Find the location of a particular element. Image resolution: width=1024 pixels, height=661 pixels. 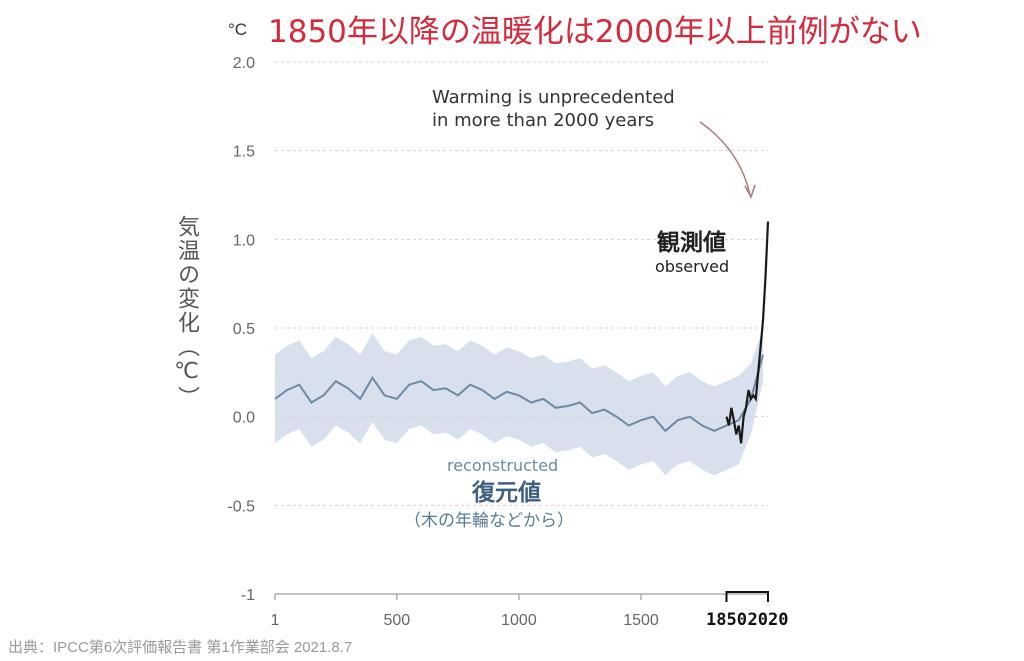

y-tick-label: 2.0 is located at coordinates (244, 63).